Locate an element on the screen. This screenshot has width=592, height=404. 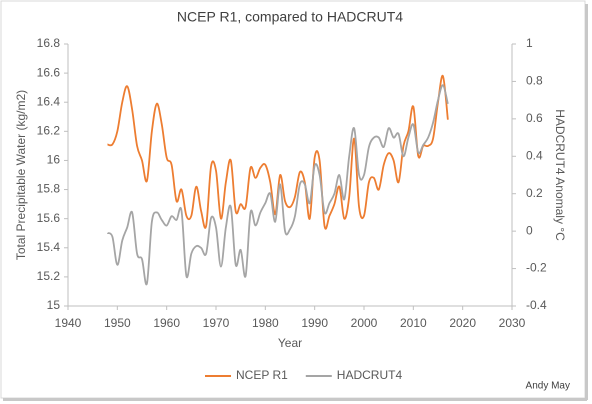
y-tick-label: 16.8 is located at coordinates (49, 43).